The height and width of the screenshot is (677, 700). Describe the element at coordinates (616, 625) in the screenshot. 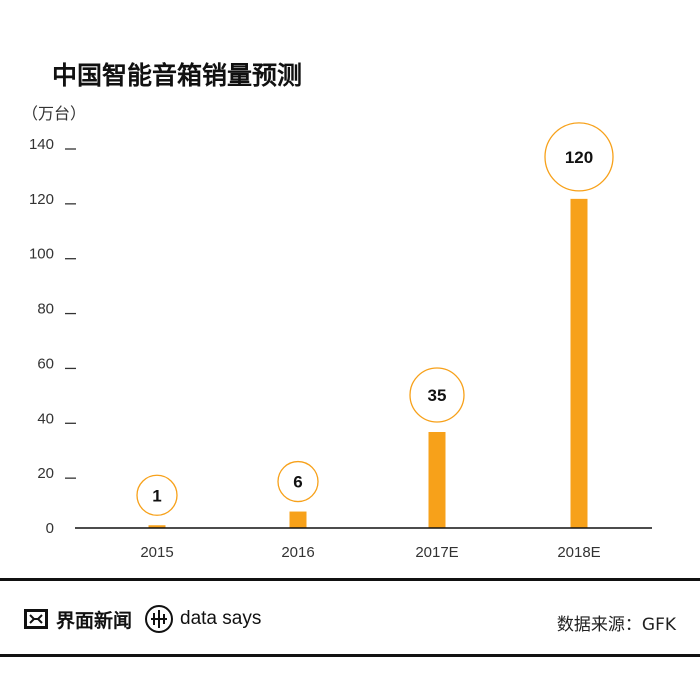

I see `data-source: 数据来源：GFK` at that location.